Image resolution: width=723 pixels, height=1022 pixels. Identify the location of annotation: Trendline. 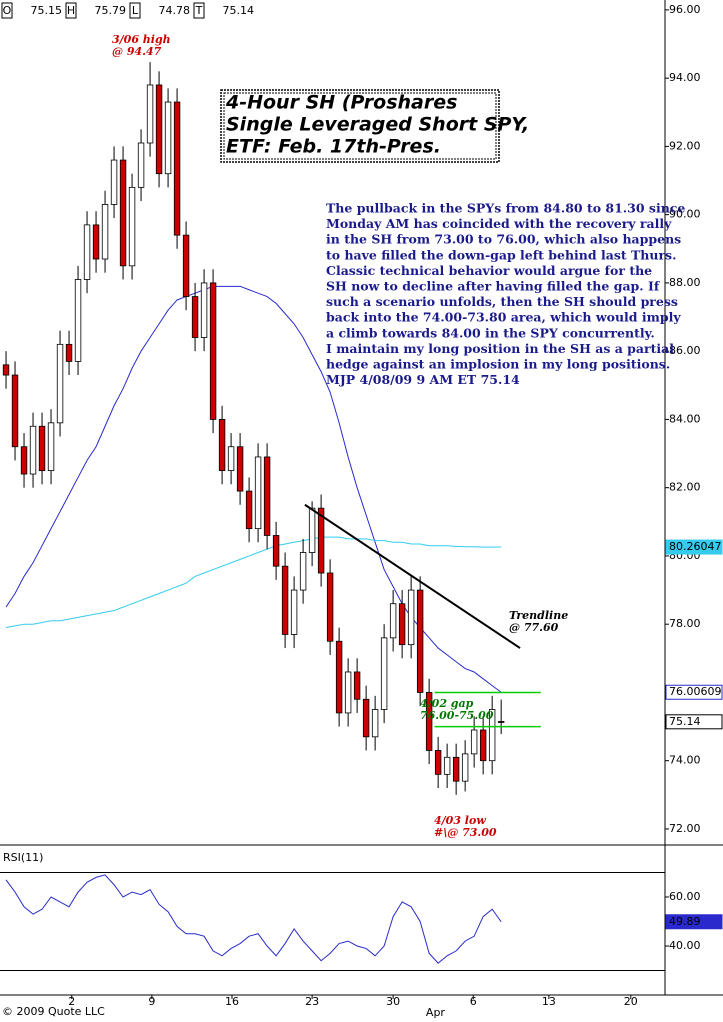
(538, 615).